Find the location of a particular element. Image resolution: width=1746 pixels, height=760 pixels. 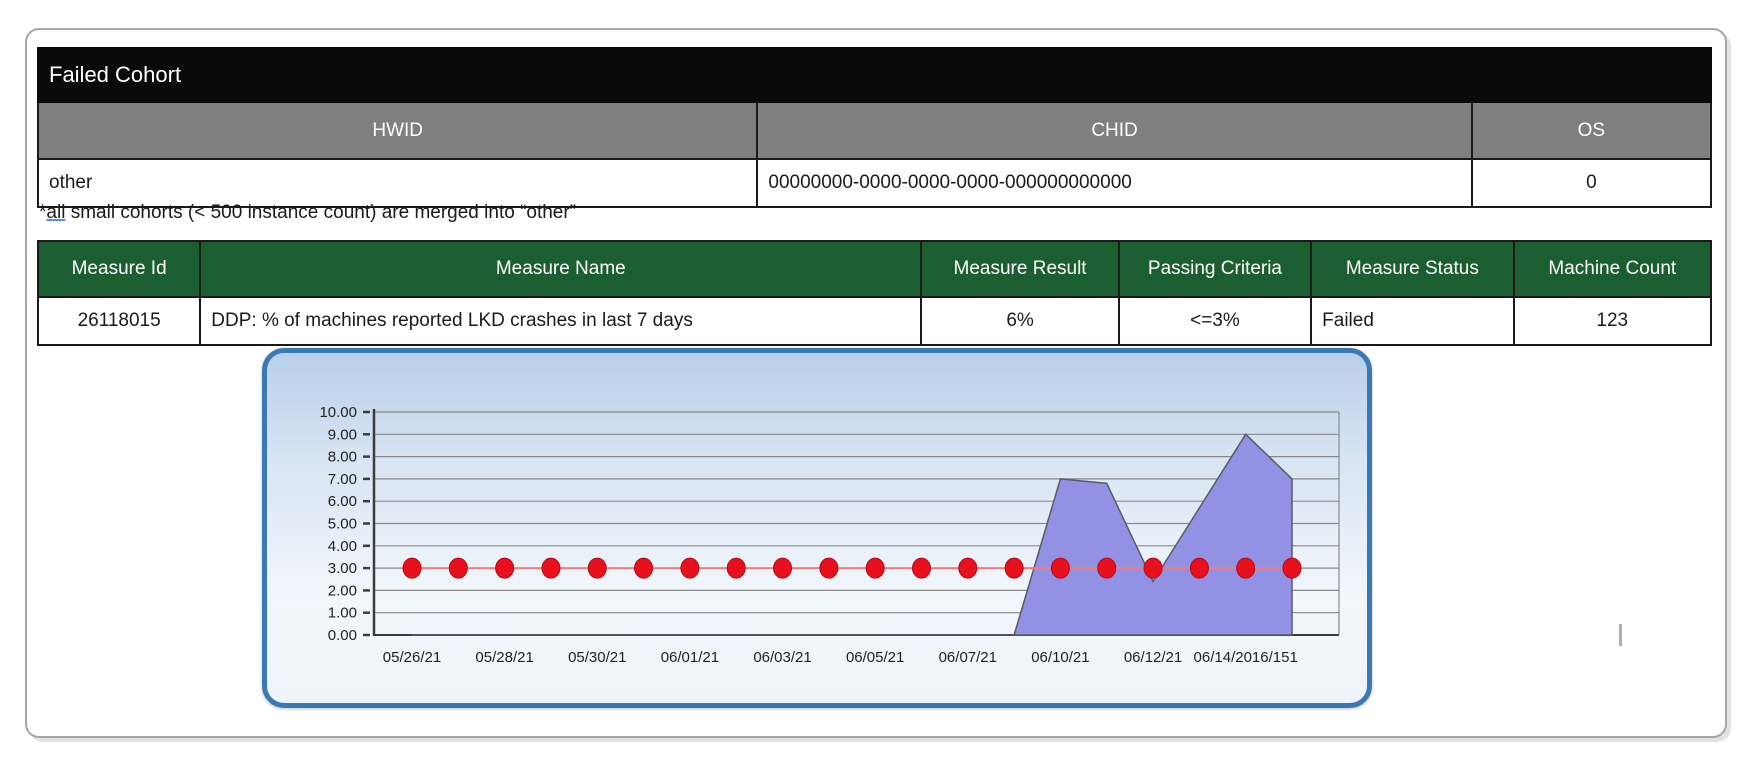

failed-cohort-title: Failed Cohort is located at coordinates (874, 75).